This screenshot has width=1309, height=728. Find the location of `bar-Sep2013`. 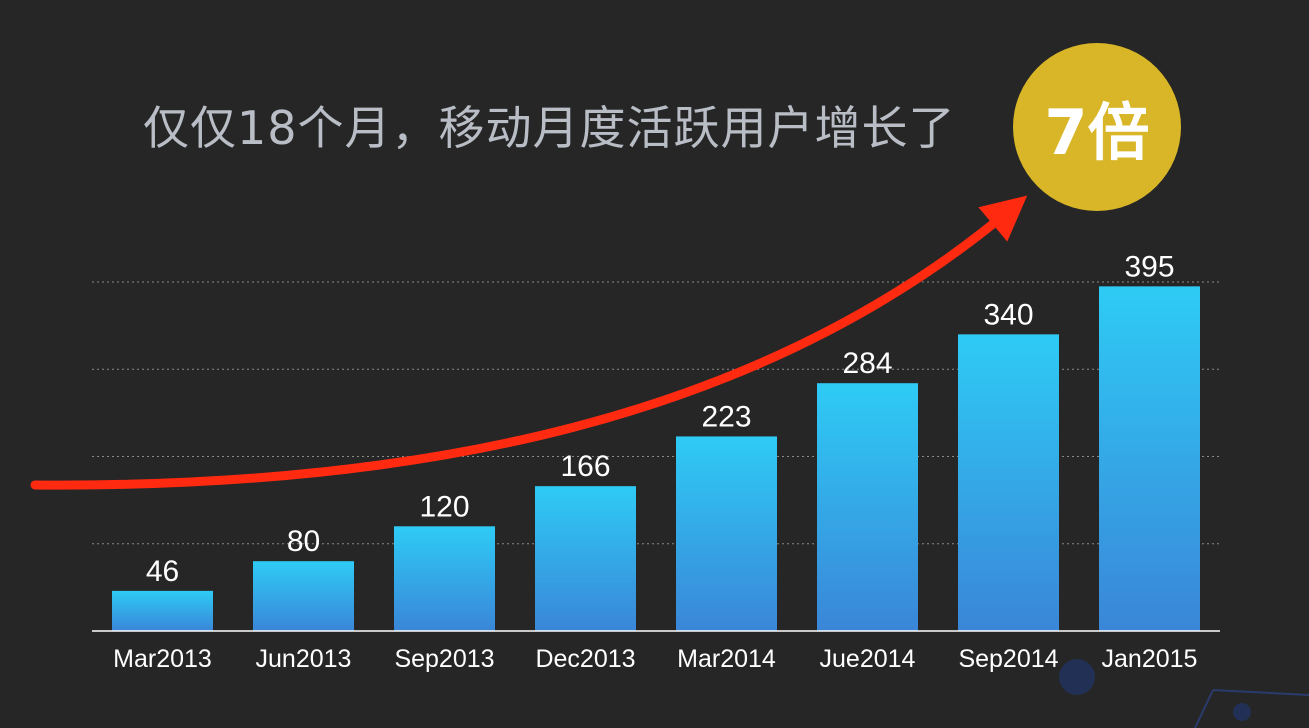

bar-Sep2013 is located at coordinates (444, 578).